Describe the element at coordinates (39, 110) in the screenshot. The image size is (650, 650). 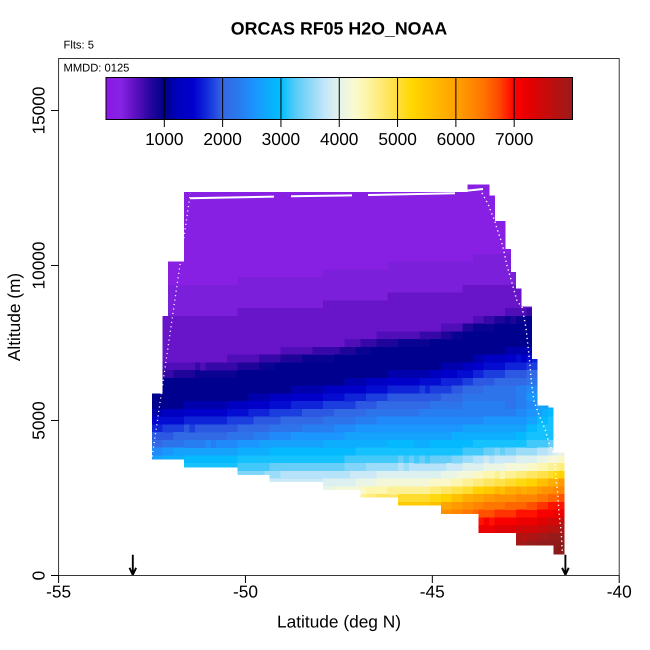
I see `svg-text: 15000` at that location.